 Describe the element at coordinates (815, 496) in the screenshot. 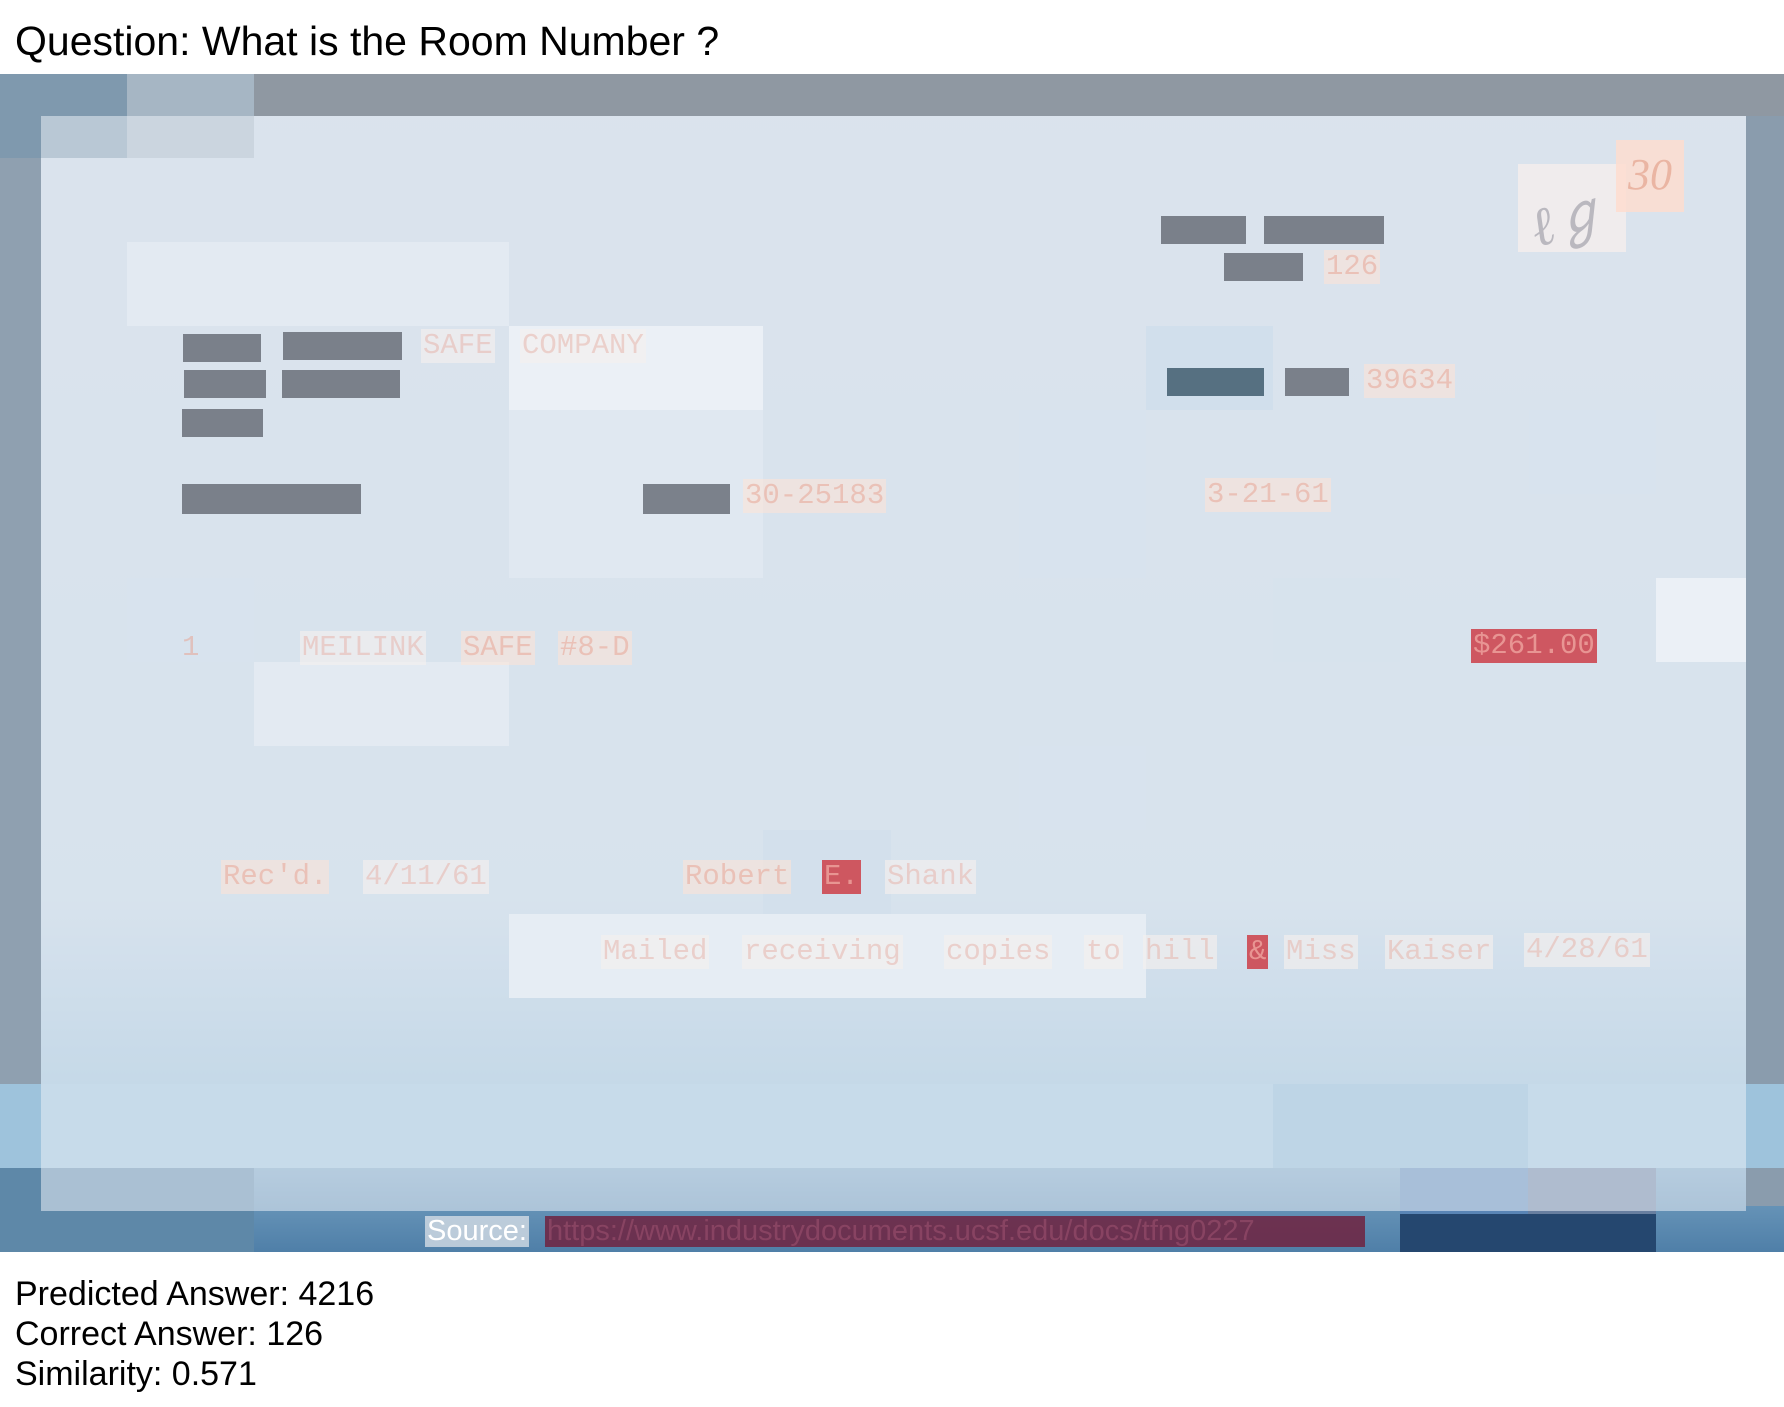

I see `account-number-value: 30-25183` at that location.